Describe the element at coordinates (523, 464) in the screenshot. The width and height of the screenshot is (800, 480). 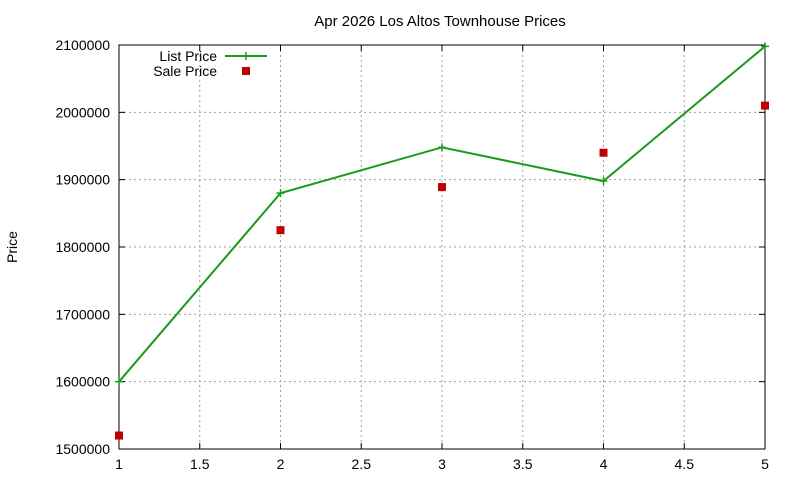
I see `x-tick-label: 3.5` at that location.